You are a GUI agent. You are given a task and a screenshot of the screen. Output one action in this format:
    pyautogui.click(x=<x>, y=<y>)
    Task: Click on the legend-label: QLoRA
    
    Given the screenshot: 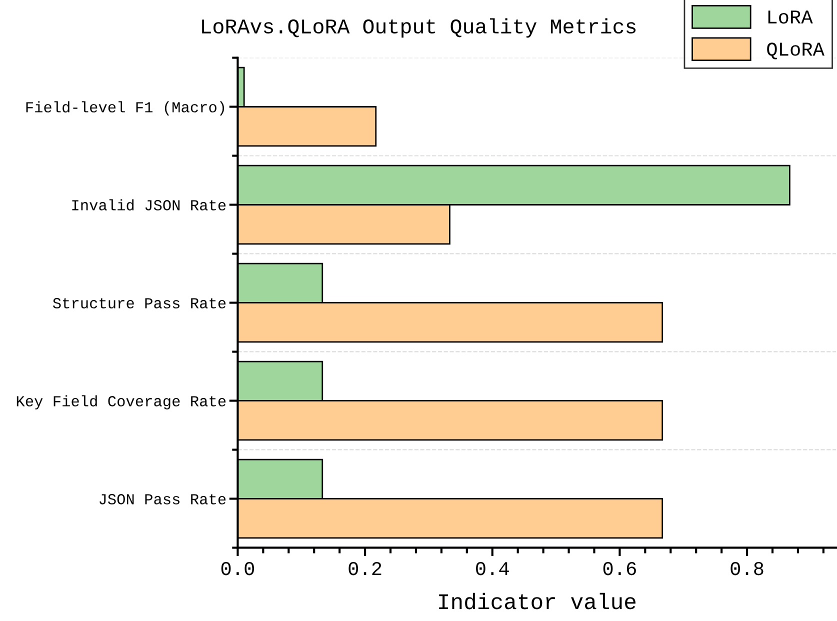 What is the action you would take?
    pyautogui.click(x=795, y=51)
    